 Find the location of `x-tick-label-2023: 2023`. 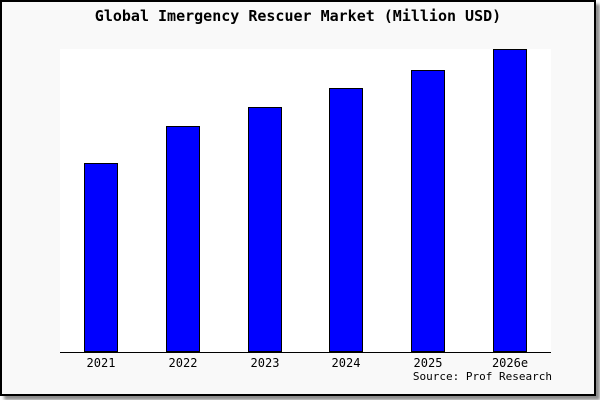

x-tick-label-2023: 2023 is located at coordinates (265, 363).